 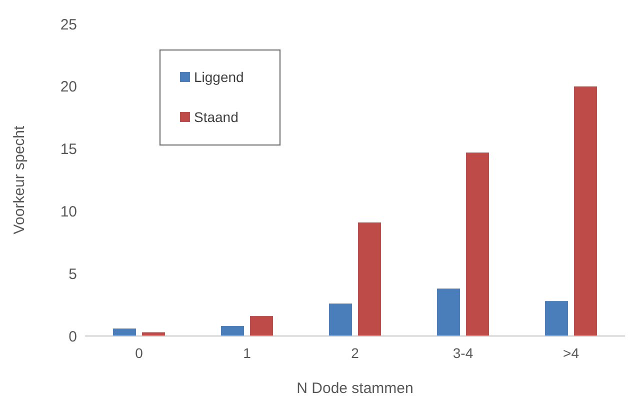 What do you see at coordinates (355, 353) in the screenshot?
I see `x-tick-label: 2` at bounding box center [355, 353].